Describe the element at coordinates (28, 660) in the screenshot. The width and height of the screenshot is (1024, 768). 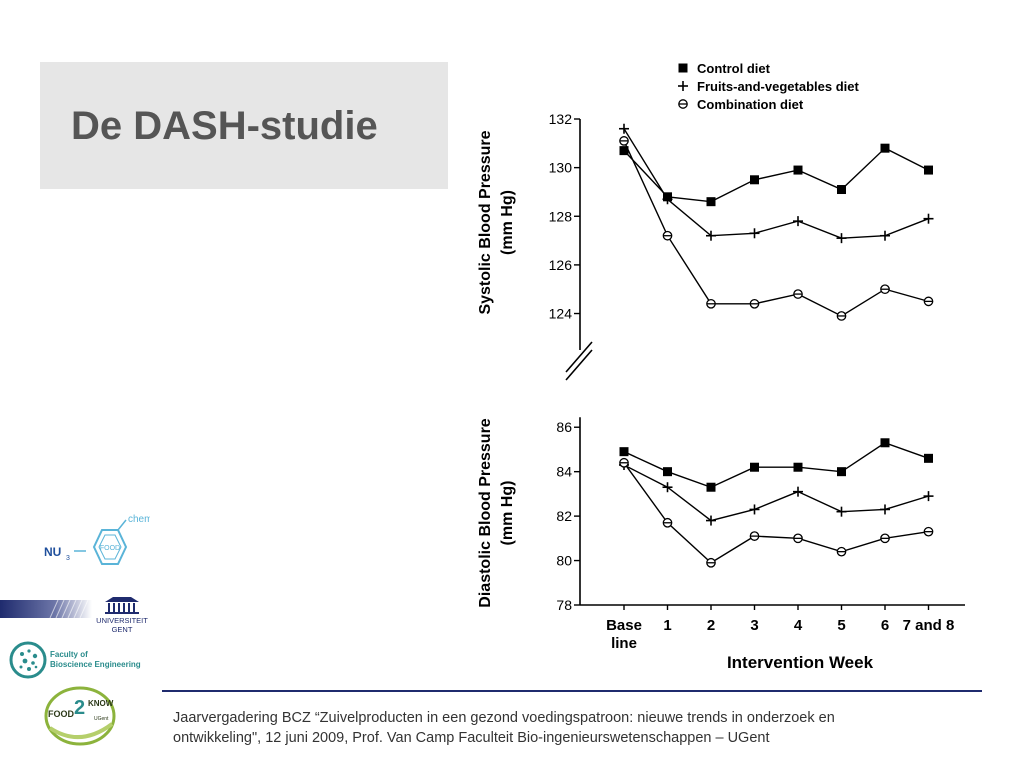
I see `faculty-circle-icon` at that location.